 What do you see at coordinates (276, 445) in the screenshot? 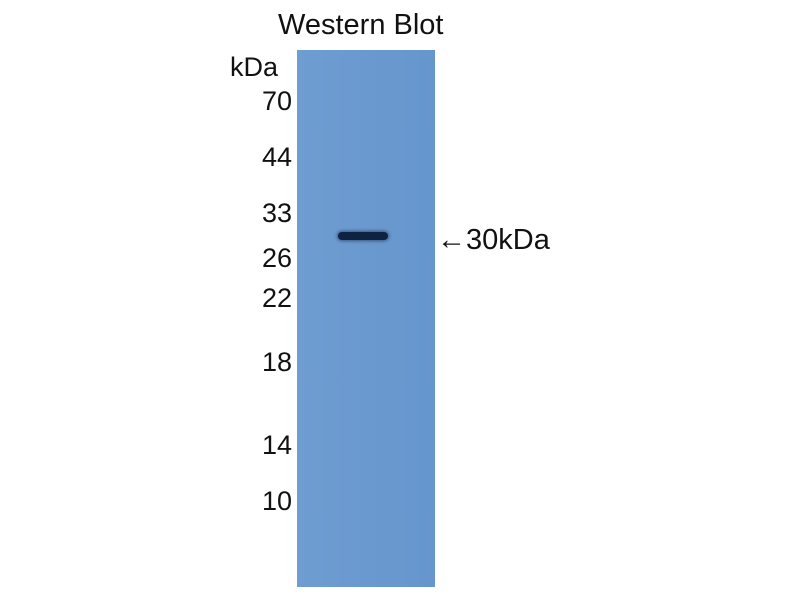
I see `marker-label: 14` at bounding box center [276, 445].